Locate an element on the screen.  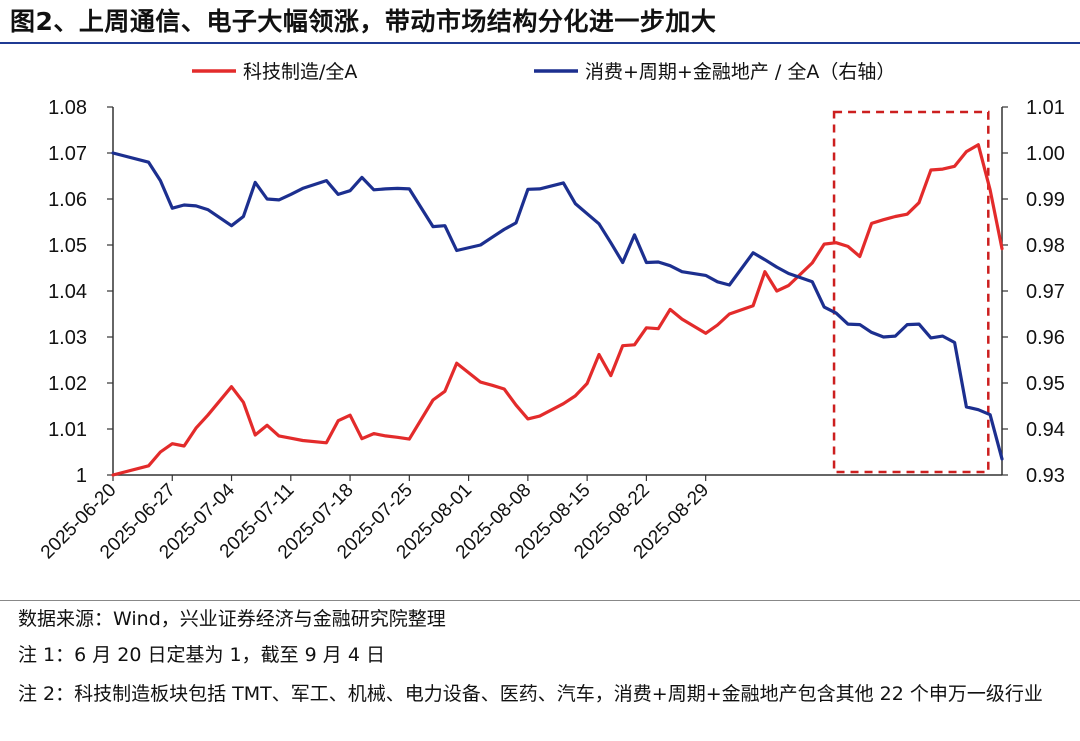
chart-title: 图2、上周通信、电子大幅领涨，带动市场结构分化进一步加大 is located at coordinates (363, 21).